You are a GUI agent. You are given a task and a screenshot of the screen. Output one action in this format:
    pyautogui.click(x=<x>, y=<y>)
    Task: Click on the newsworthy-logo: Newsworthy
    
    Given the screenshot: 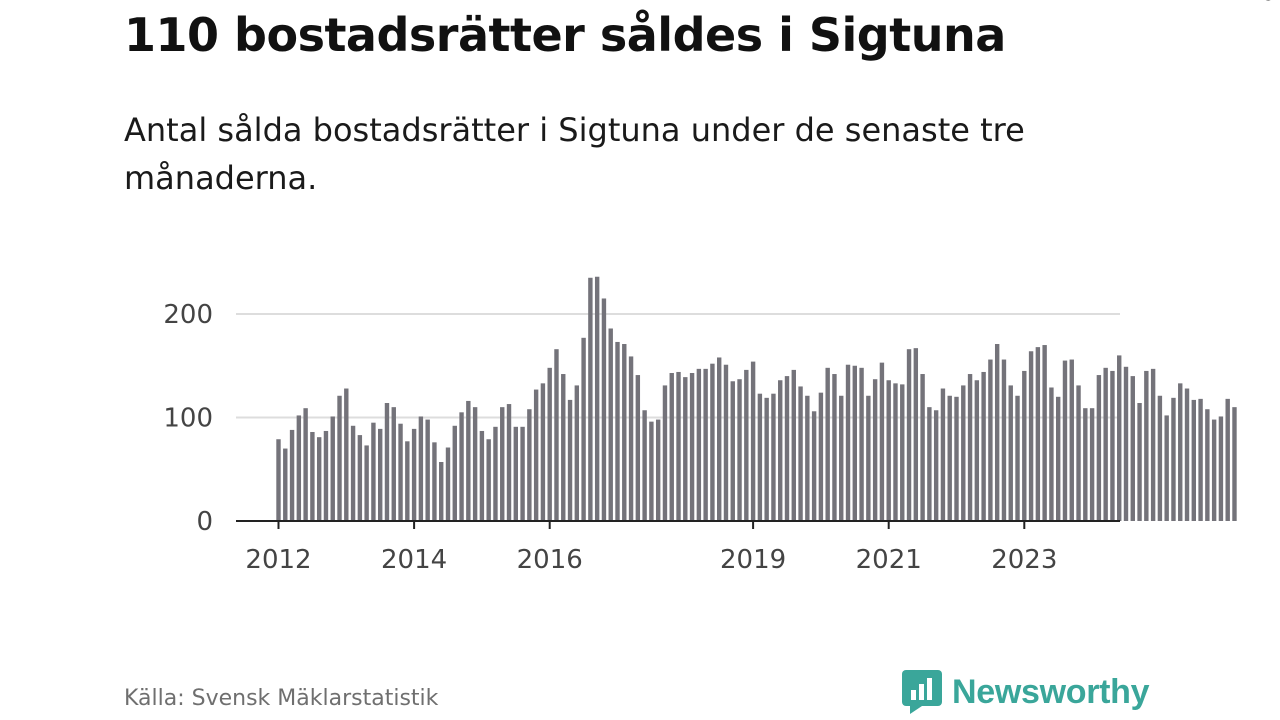 What is the action you would take?
    pyautogui.click(x=1026, y=692)
    